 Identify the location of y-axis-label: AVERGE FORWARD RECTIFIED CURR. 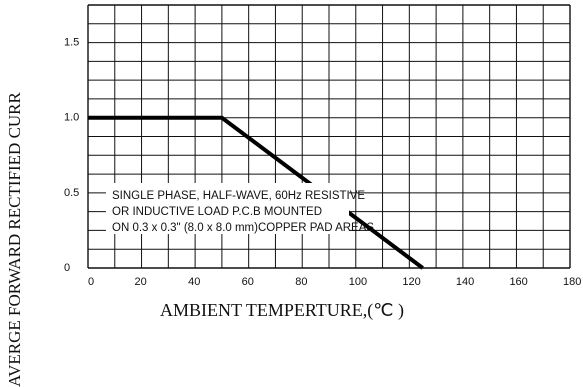
(14, 239).